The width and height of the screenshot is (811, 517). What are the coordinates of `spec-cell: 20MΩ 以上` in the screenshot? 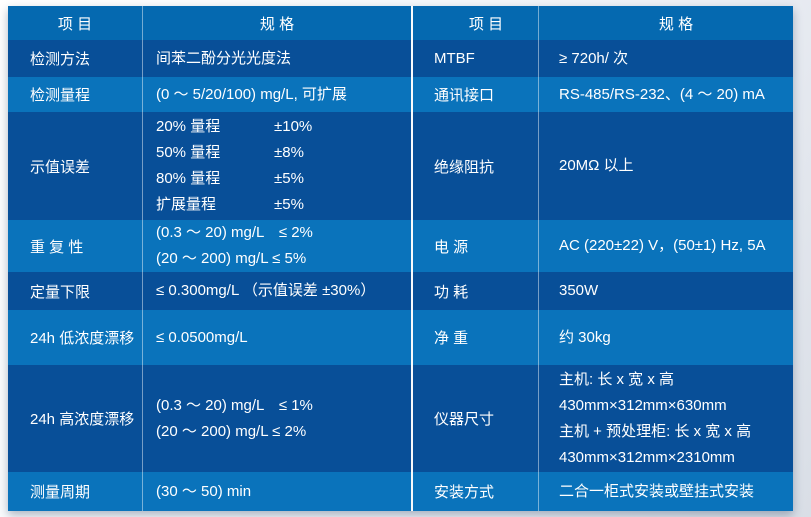 It's located at (666, 166).